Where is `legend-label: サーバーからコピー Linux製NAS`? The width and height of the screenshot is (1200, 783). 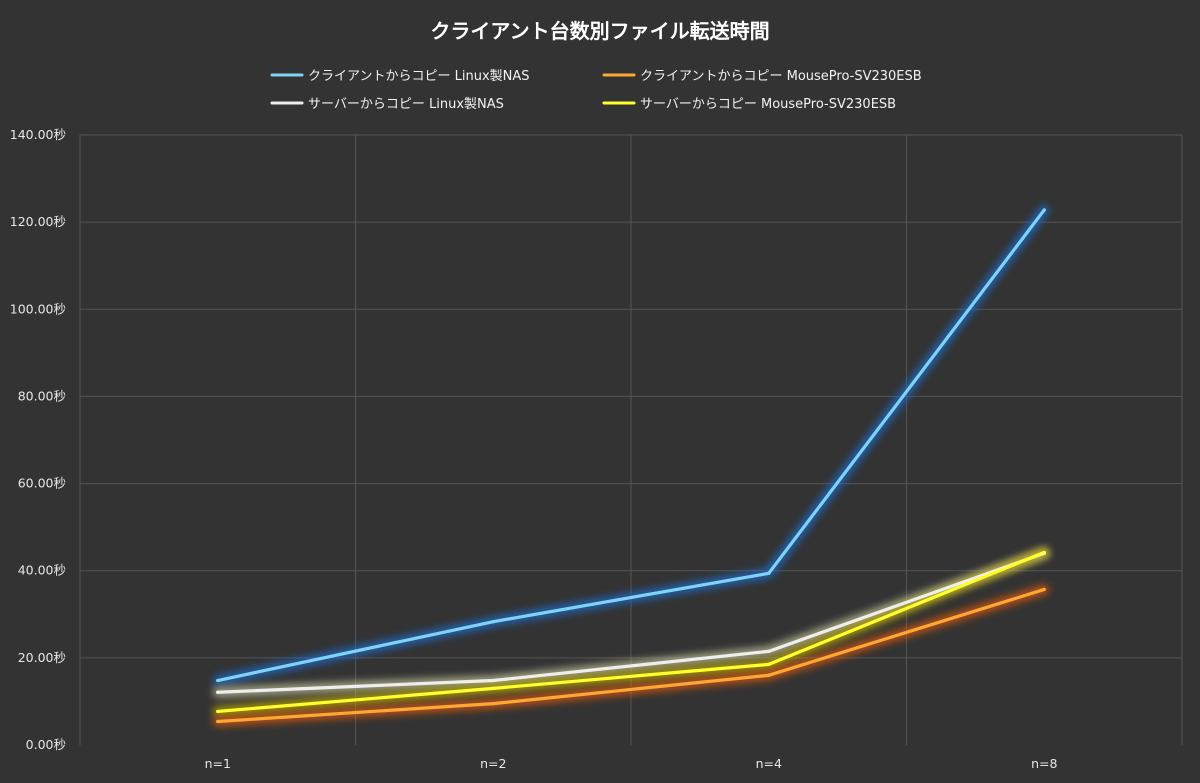
legend-label: サーバーからコピー Linux製NAS is located at coordinates (406, 104).